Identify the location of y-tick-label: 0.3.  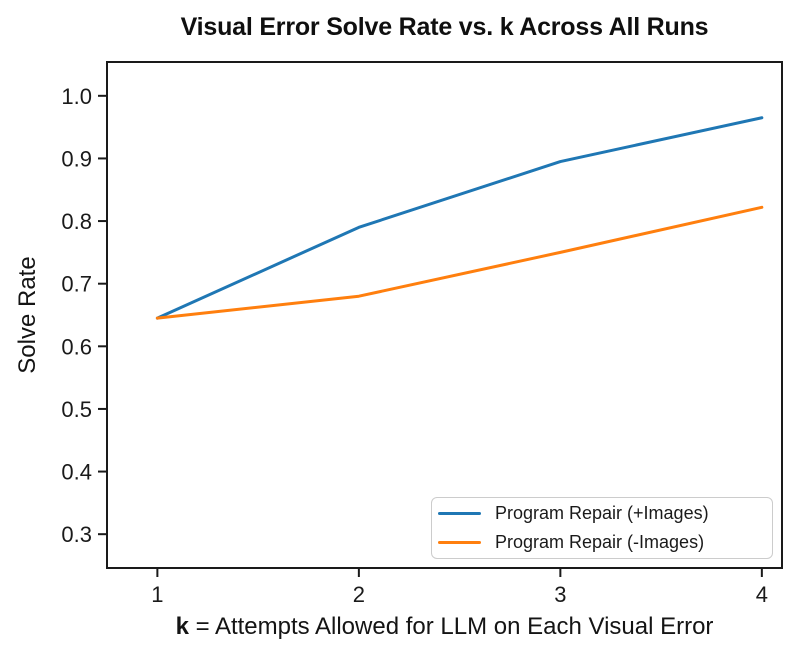
(76, 534).